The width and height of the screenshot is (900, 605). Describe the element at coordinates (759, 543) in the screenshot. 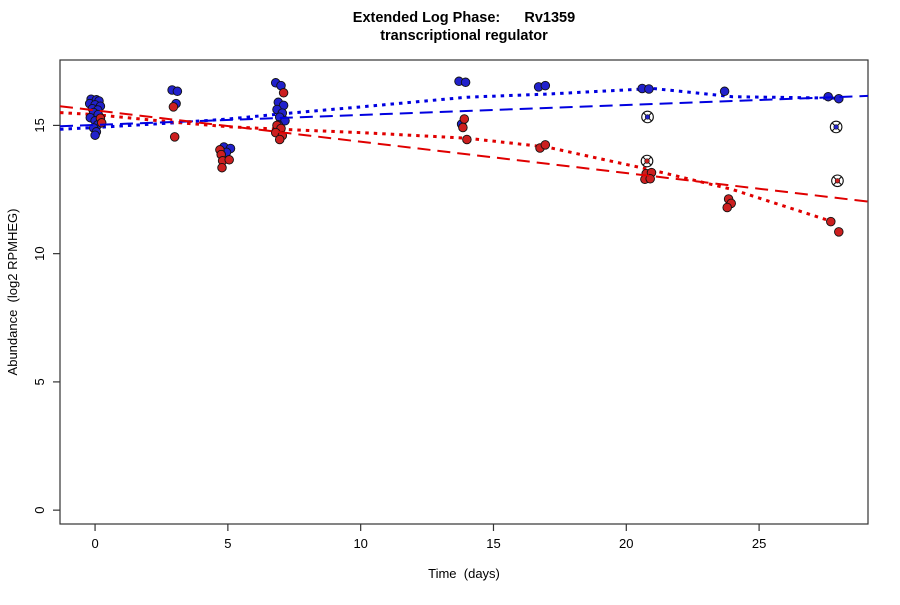

I see `x-tick-label: 25` at that location.